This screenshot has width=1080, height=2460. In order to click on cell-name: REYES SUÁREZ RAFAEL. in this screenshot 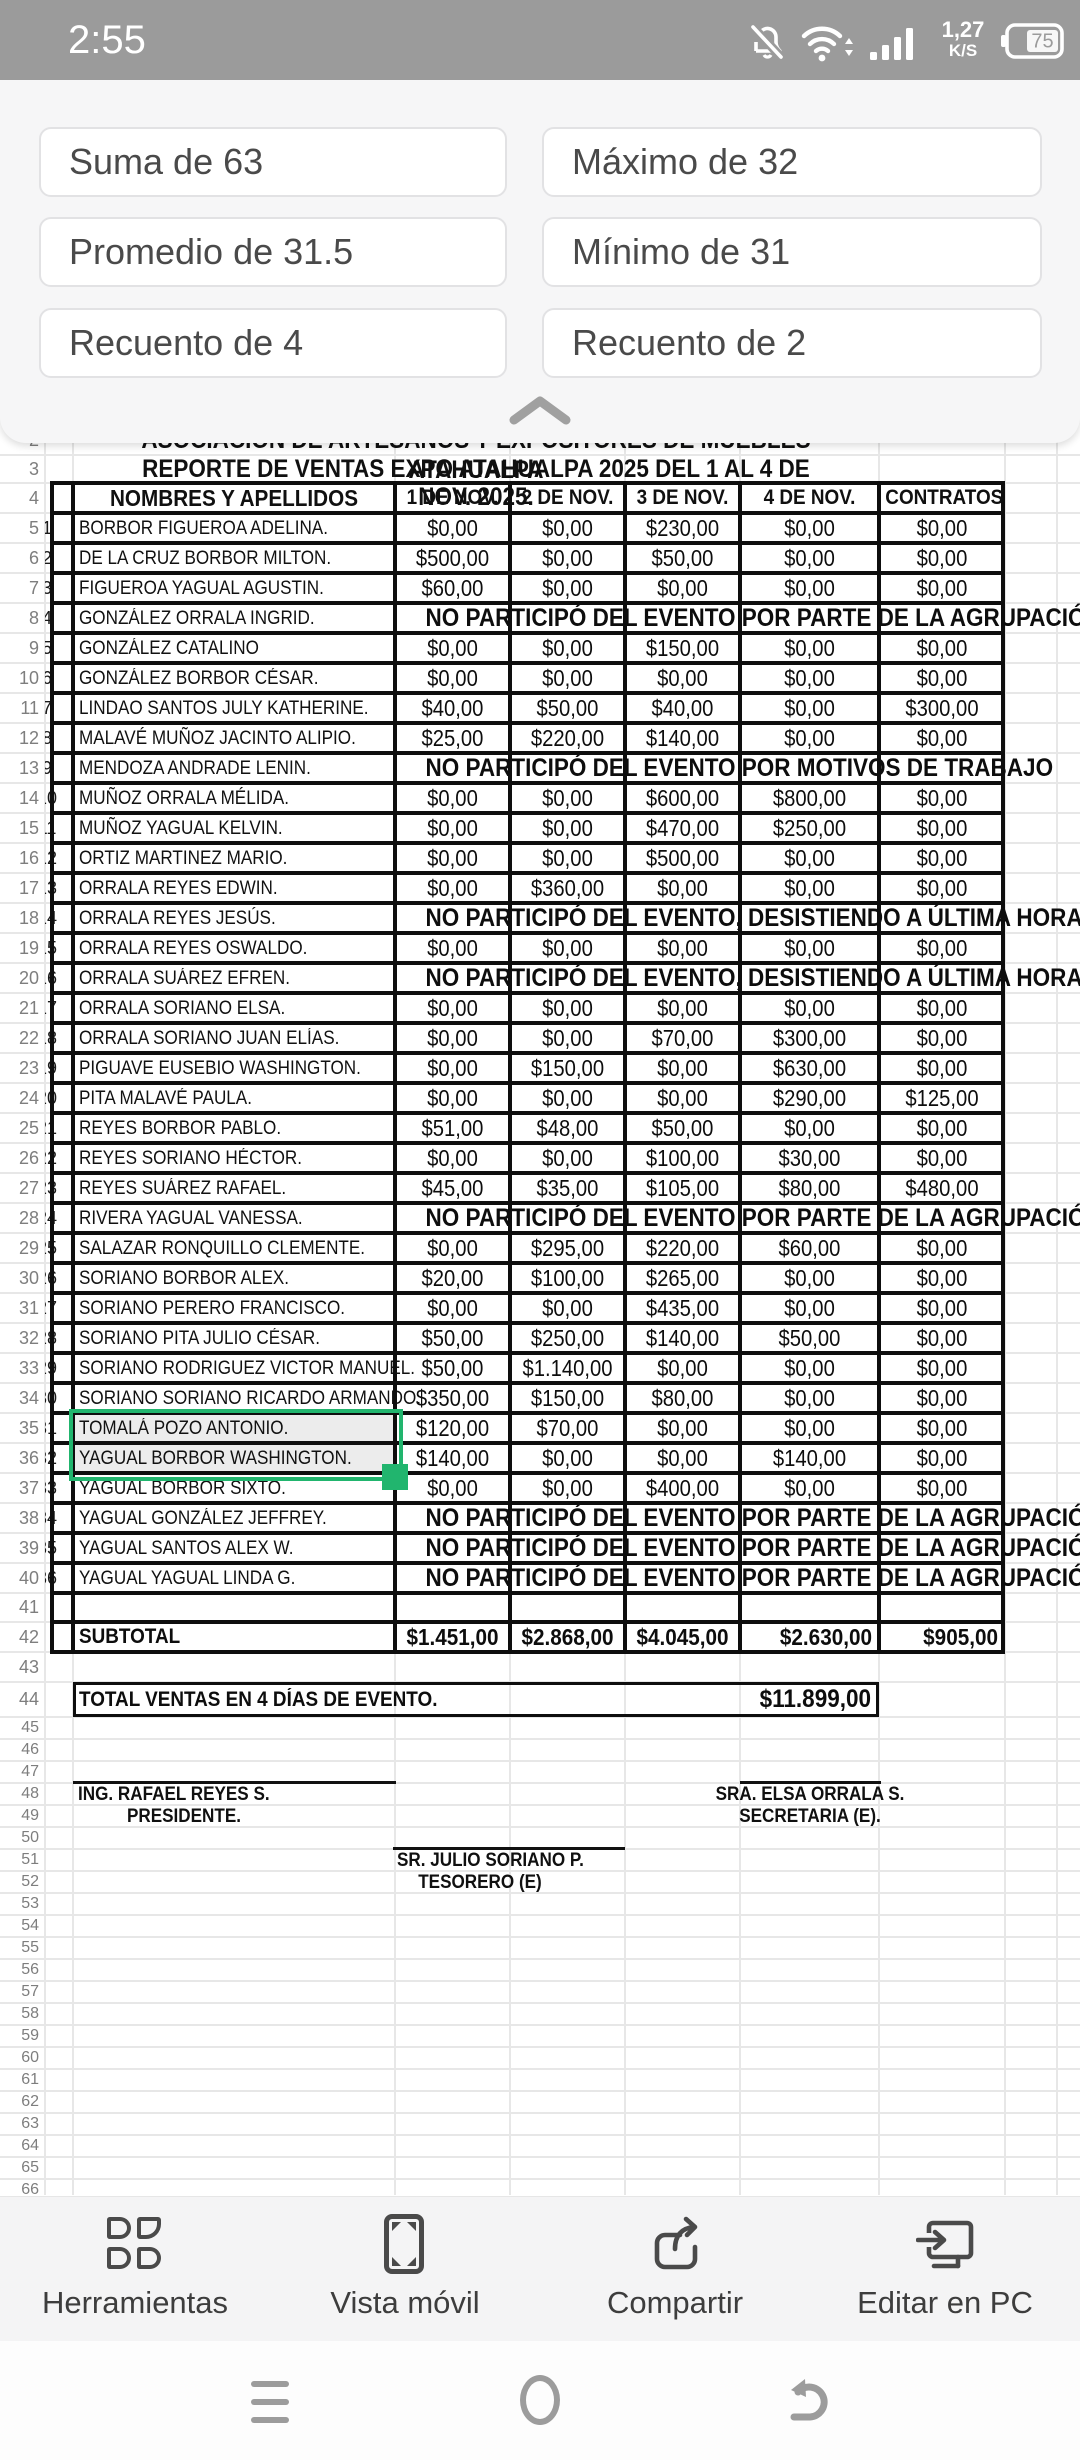, I will do `click(183, 1188)`.